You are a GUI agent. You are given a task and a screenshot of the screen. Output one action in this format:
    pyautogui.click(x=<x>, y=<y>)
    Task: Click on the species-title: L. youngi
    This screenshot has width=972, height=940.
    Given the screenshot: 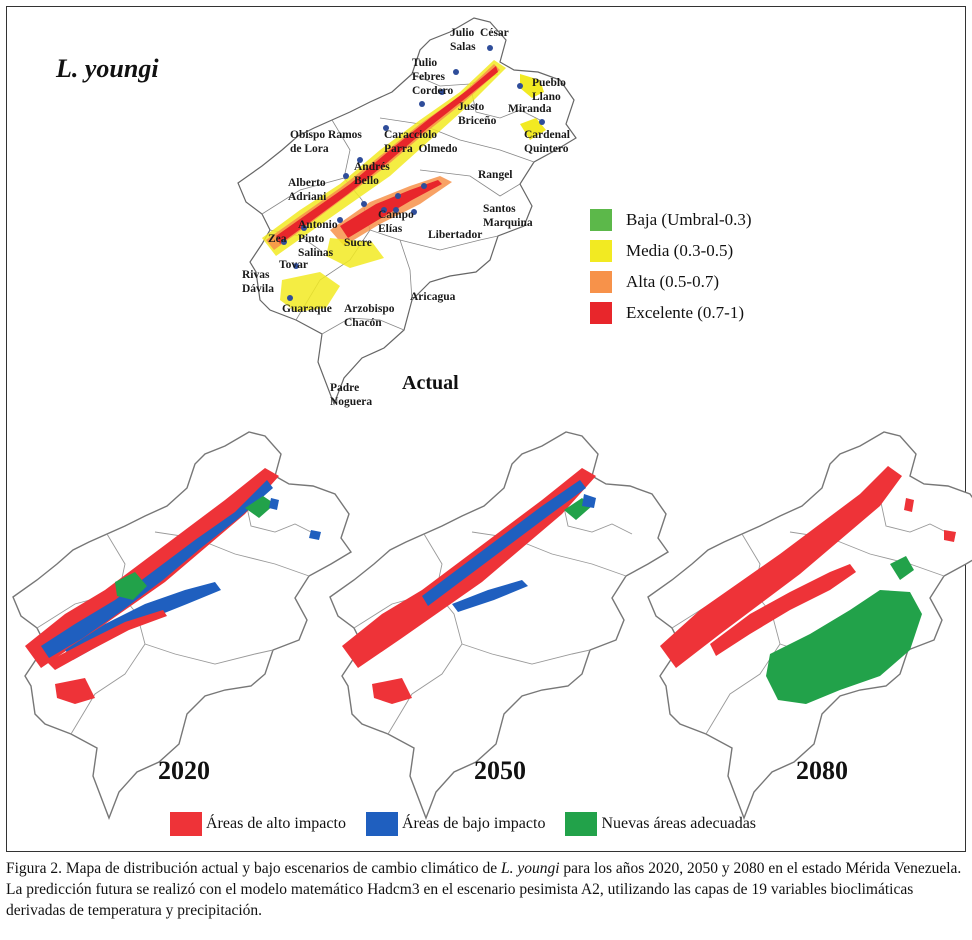 What is the action you would take?
    pyautogui.click(x=107, y=68)
    